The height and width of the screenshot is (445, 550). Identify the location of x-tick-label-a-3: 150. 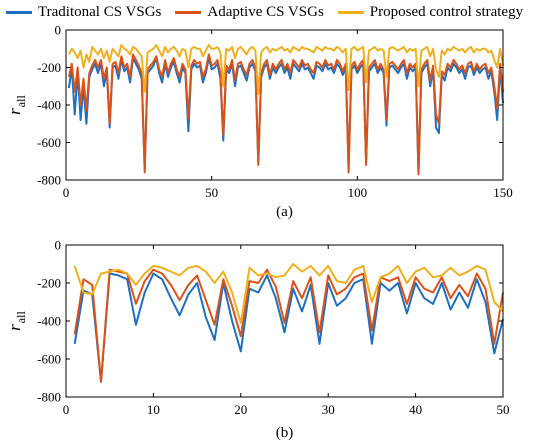
(503, 192).